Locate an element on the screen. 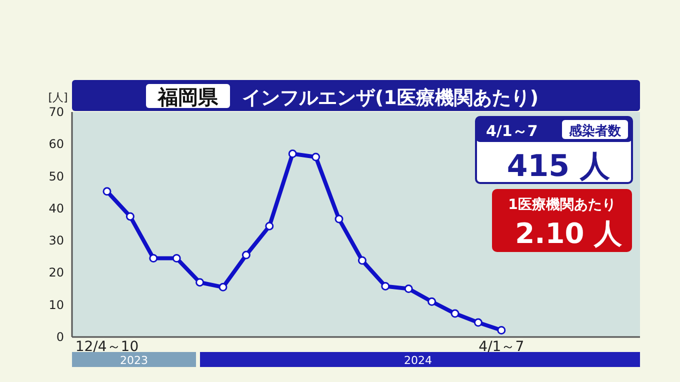 The width and height of the screenshot is (680, 382). text: 2024 is located at coordinates (418, 360).